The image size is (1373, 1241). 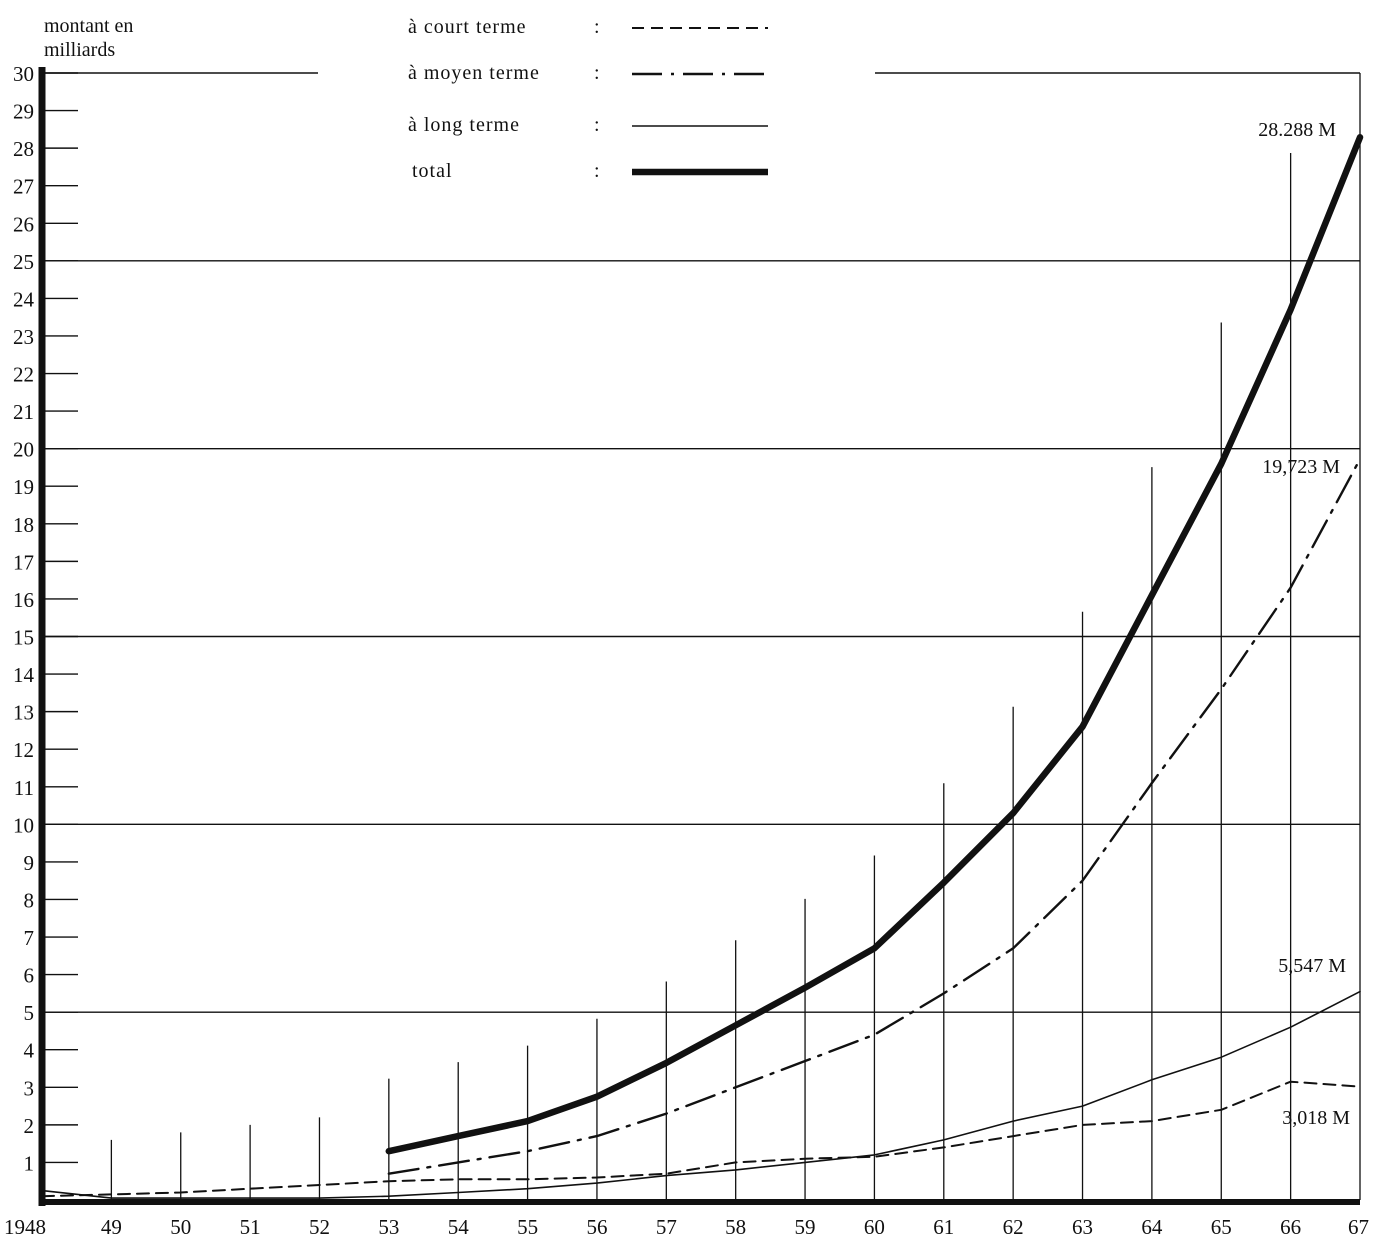 I want to click on x-tick-label-64: 64, so click(x=1152, y=1227).